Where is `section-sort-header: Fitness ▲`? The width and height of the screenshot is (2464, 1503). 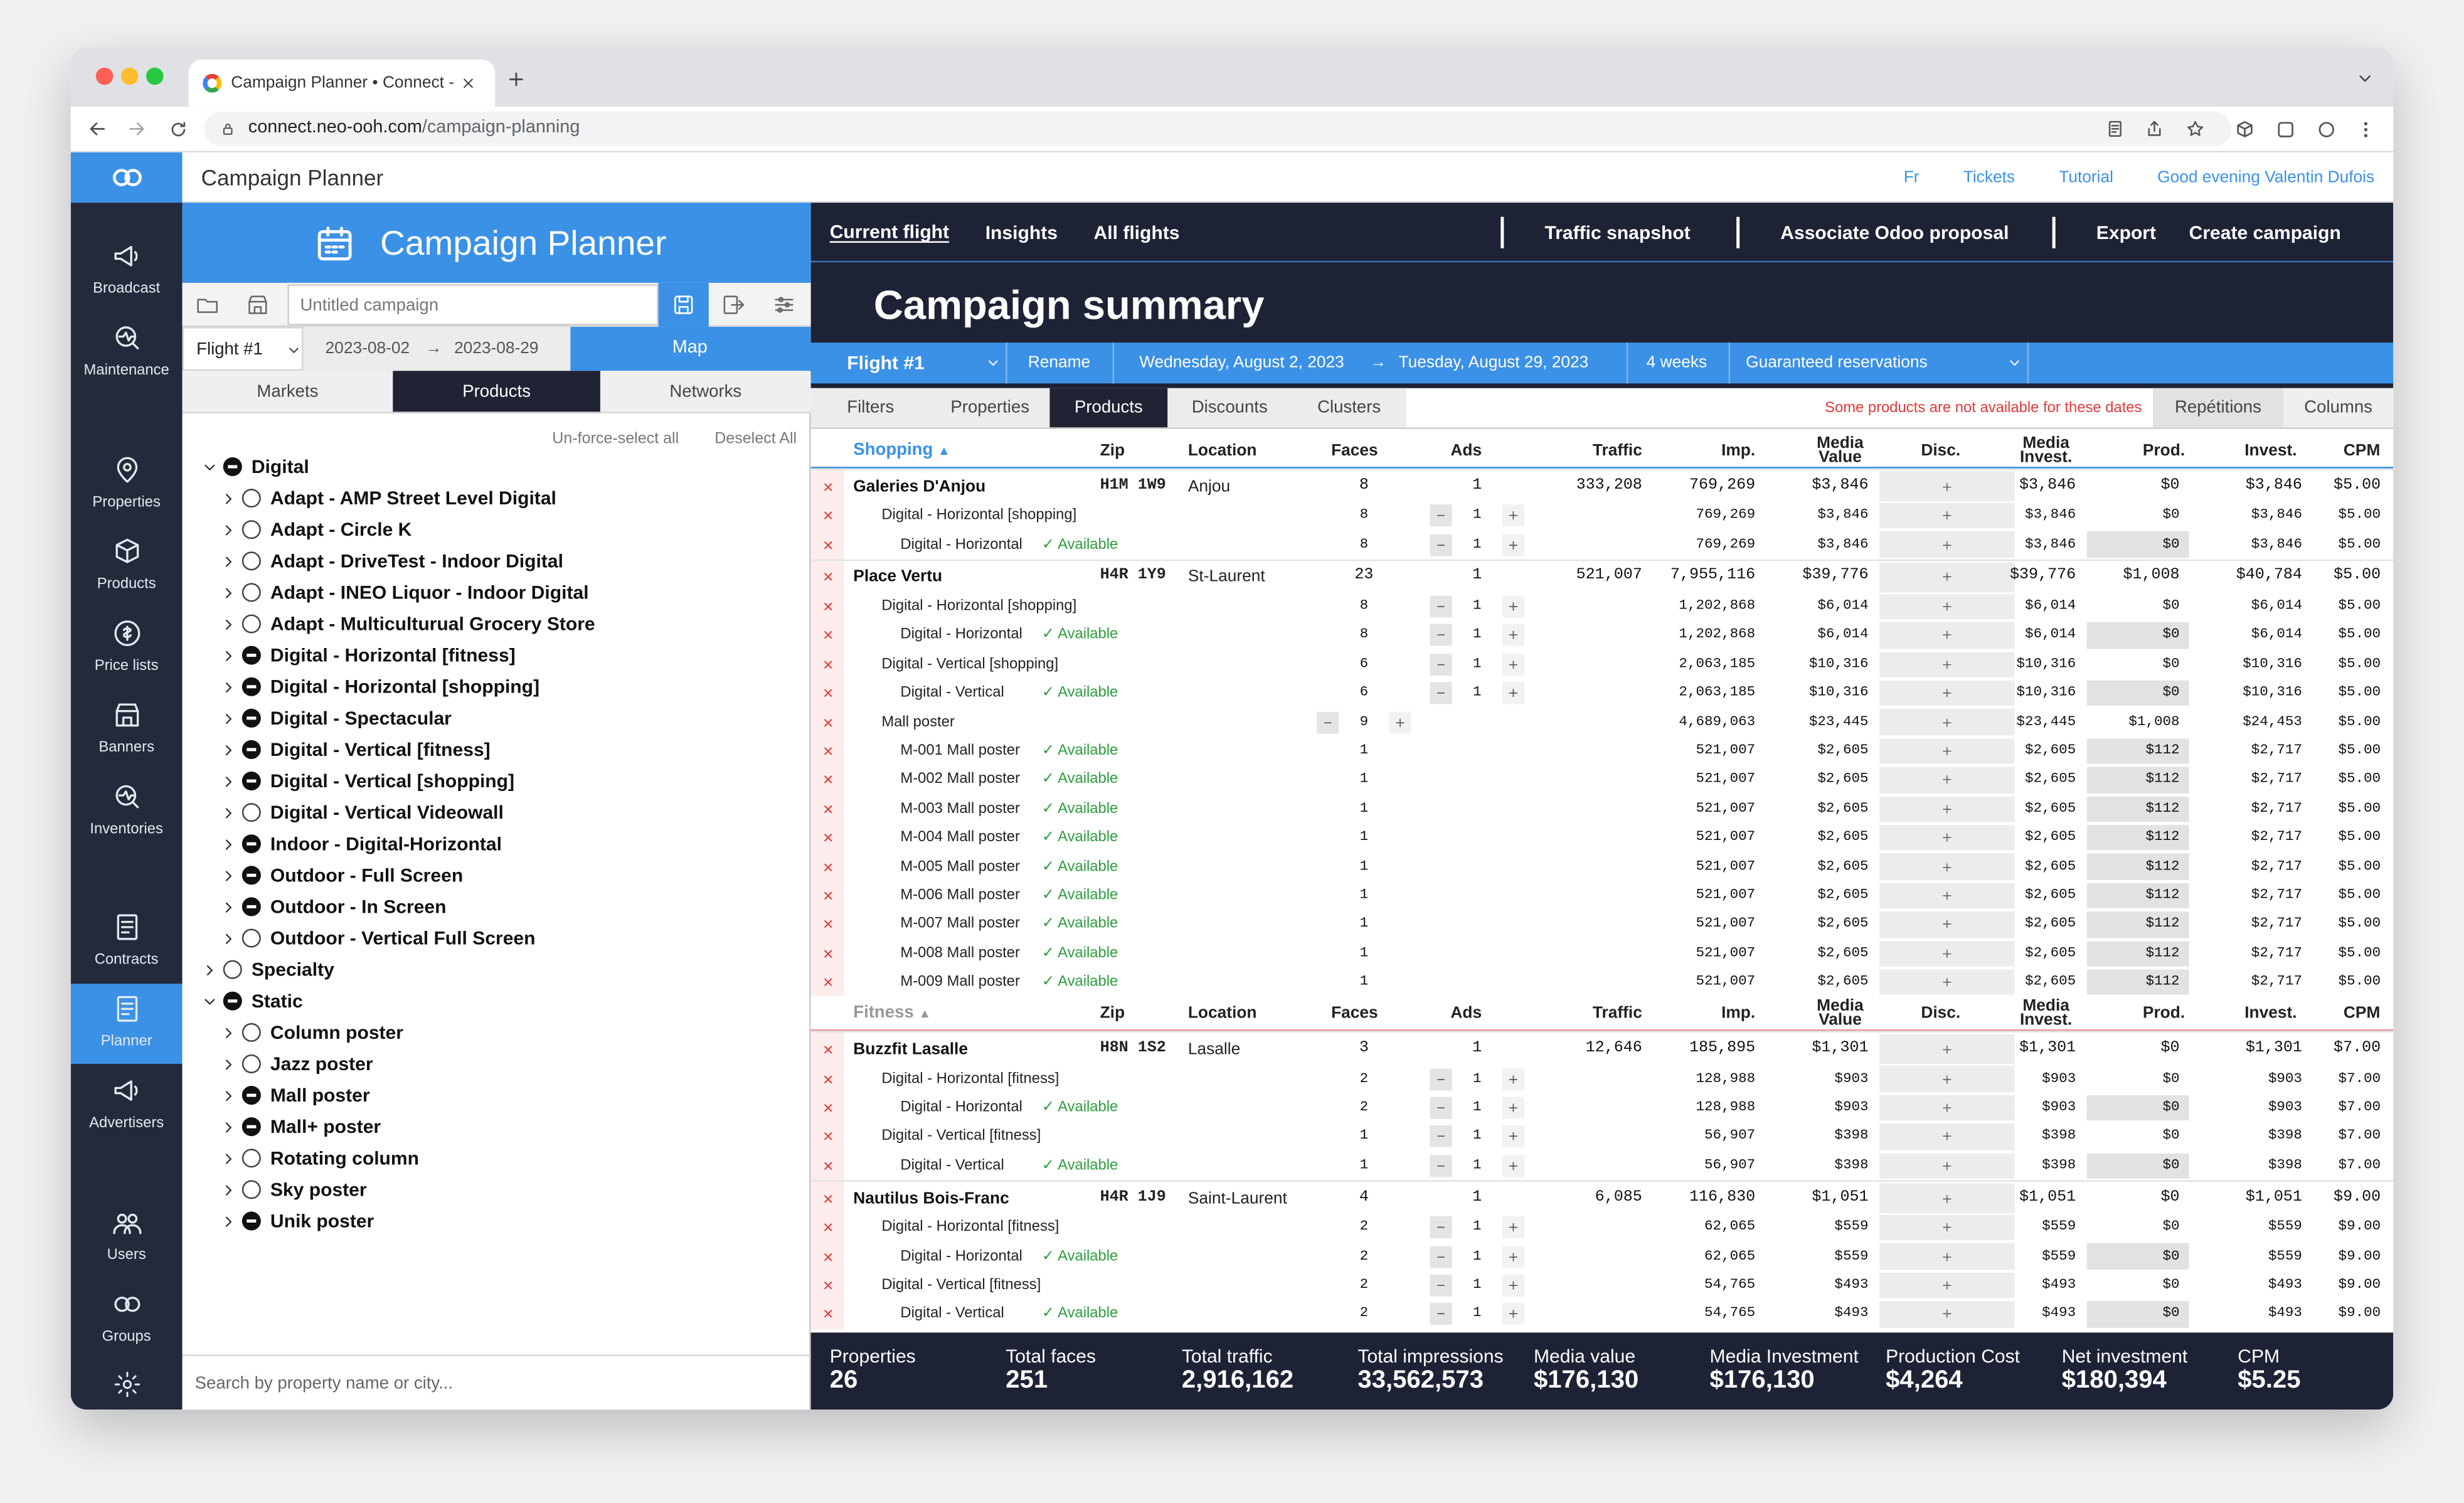
section-sort-header: Fitness ▲ is located at coordinates (892, 1014).